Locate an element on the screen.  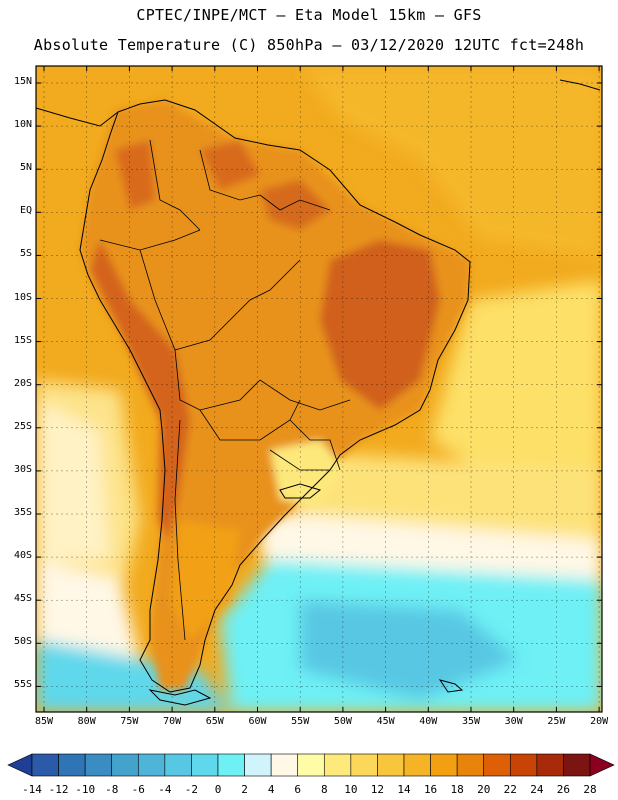
lat-label: 45S is located at coordinates (22, 599).